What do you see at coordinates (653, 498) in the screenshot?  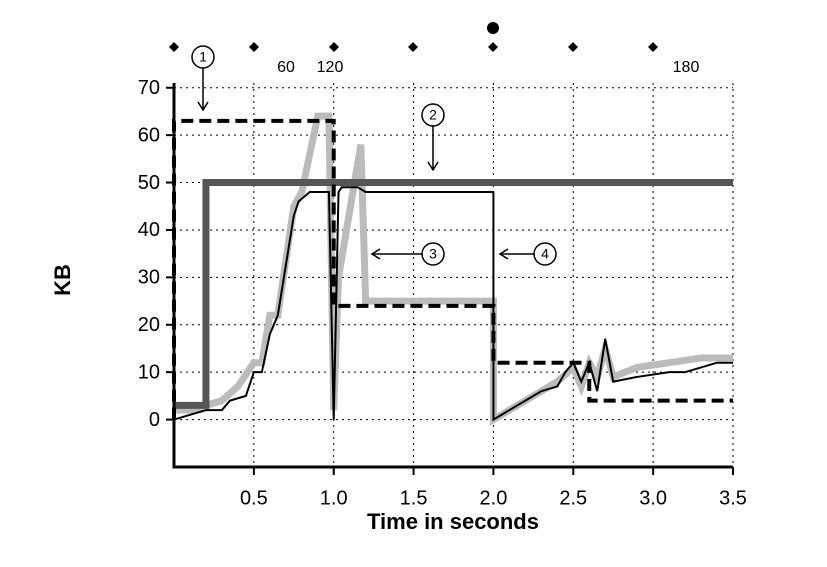 I see `x-tick-label: 3.0` at bounding box center [653, 498].